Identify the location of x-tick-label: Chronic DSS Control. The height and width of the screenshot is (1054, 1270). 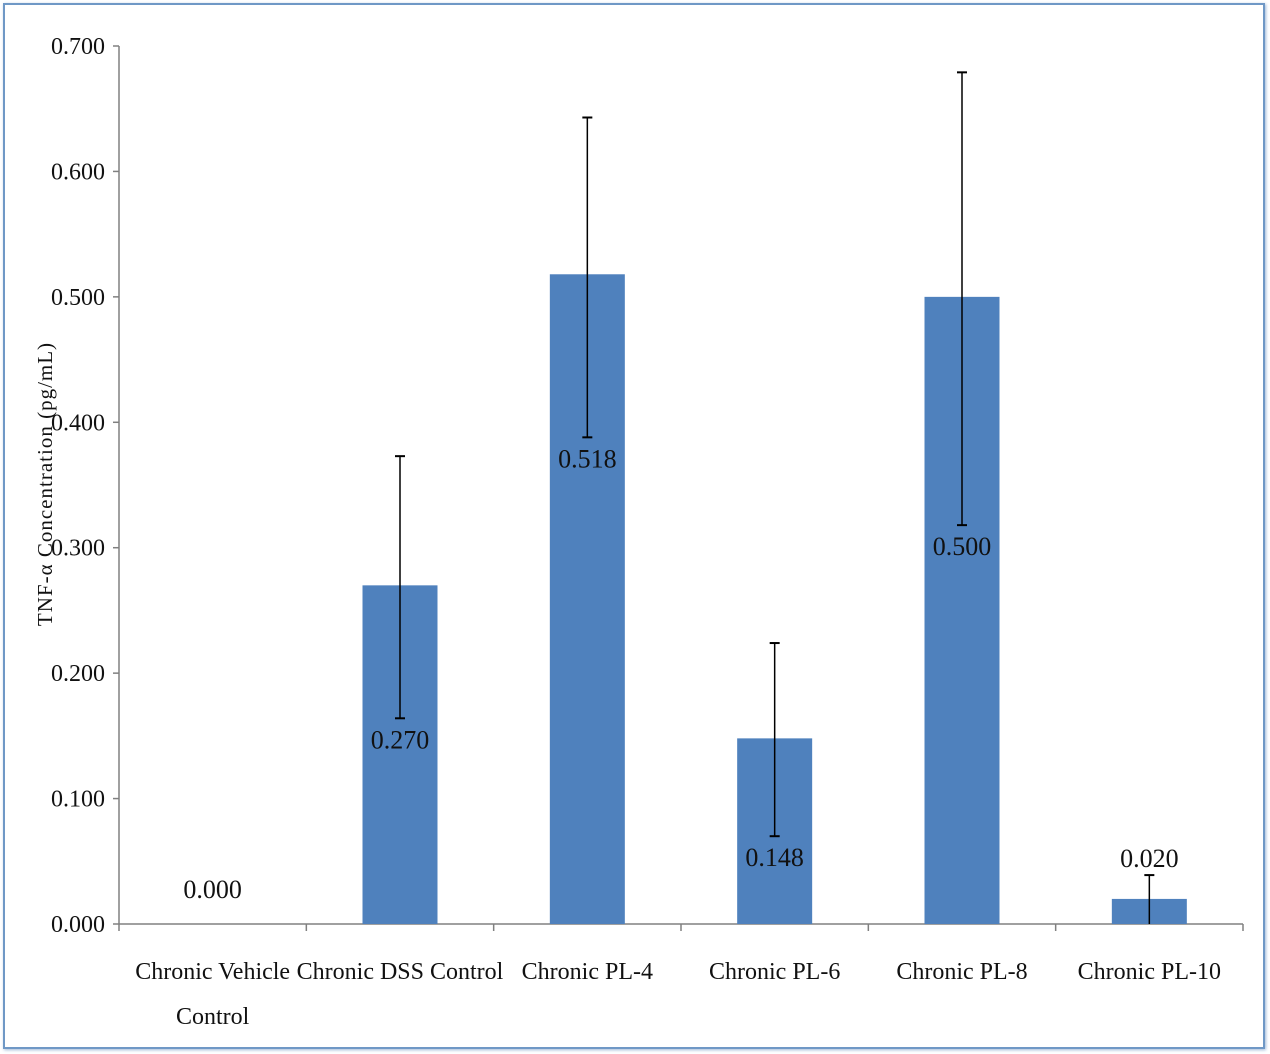
(400, 972).